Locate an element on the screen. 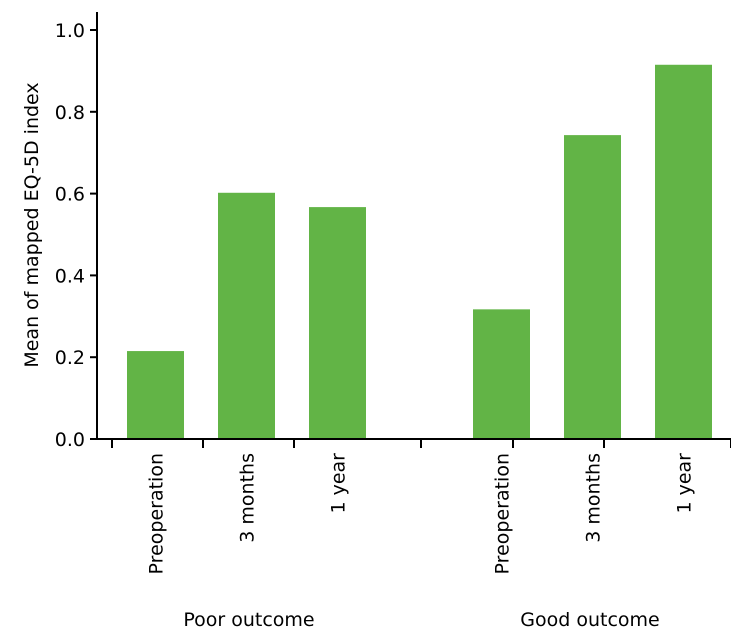  y-tick-label: 0.2 is located at coordinates (70, 358).